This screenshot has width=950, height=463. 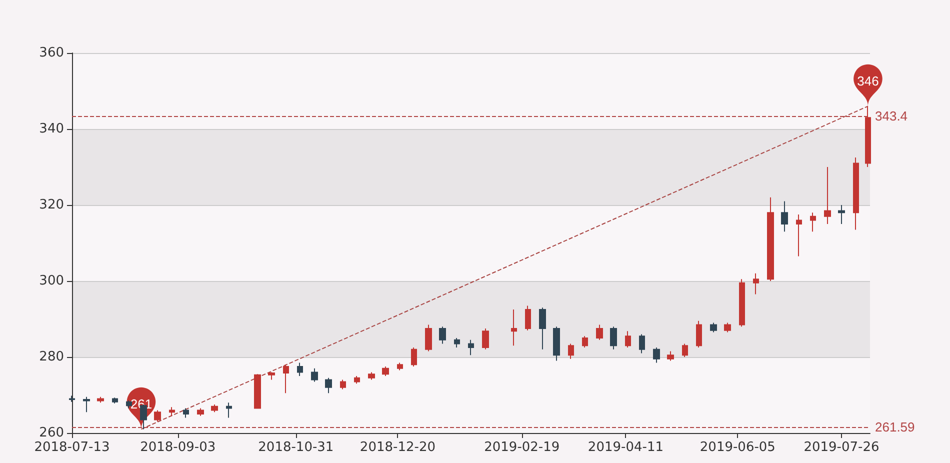 I want to click on x-tick-label: 2018-09-03, so click(x=178, y=447).